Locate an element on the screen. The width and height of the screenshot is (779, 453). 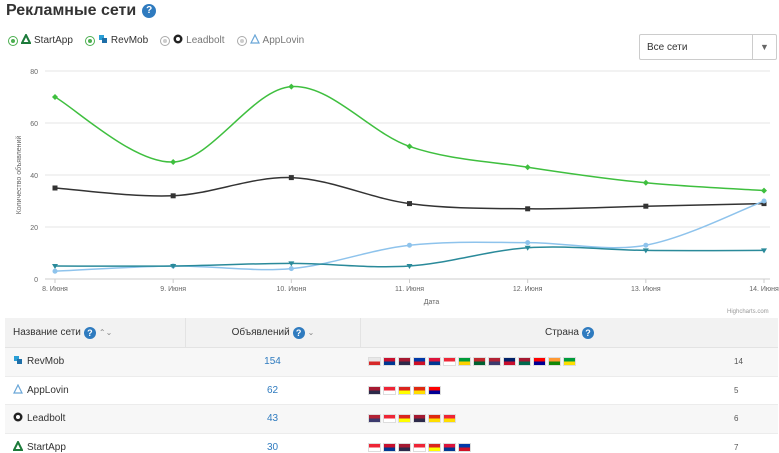
chart-credits: Highcharts.com is located at coordinates (748, 312).